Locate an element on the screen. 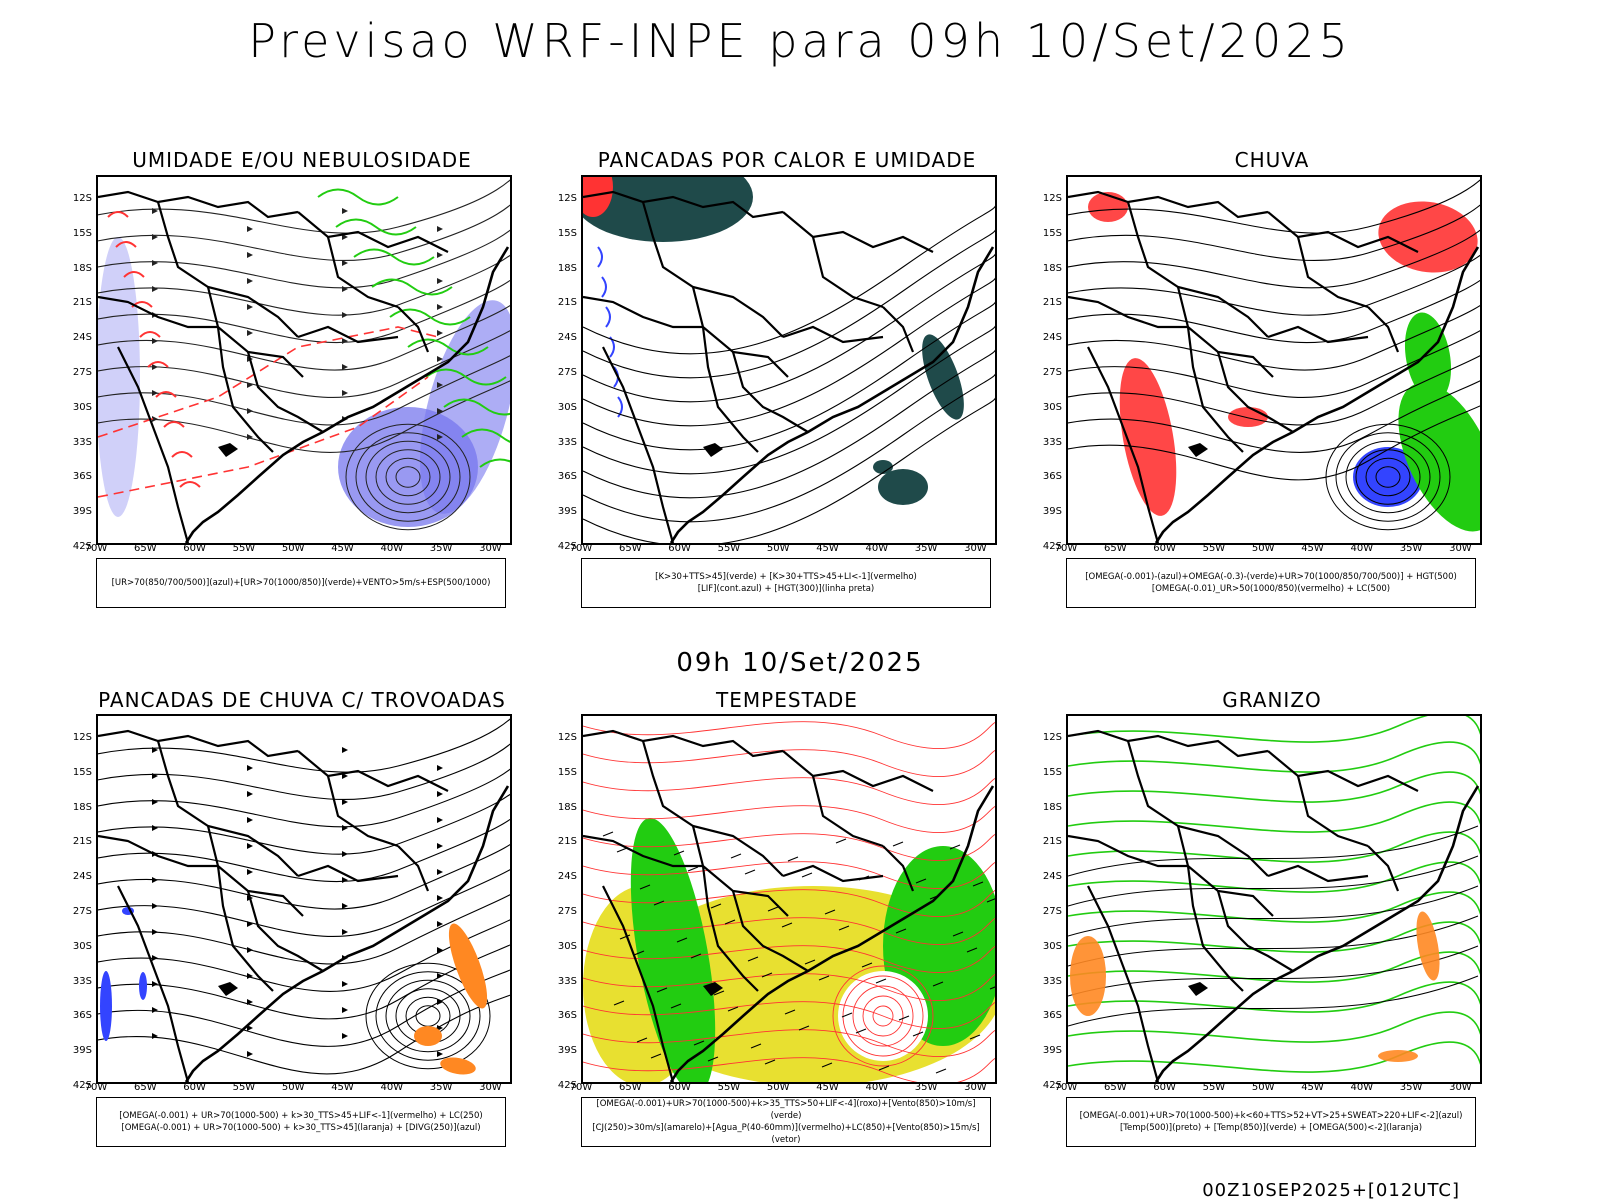  forecast-time-label: 09h 10/Set/2025 is located at coordinates (800, 663).